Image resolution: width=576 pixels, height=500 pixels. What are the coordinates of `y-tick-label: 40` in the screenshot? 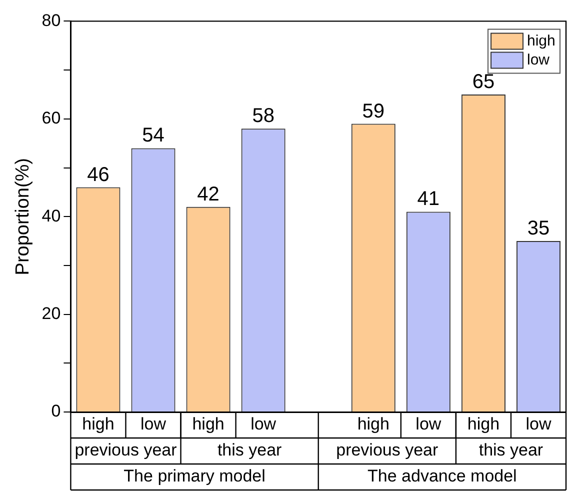 It's located at (51, 216).